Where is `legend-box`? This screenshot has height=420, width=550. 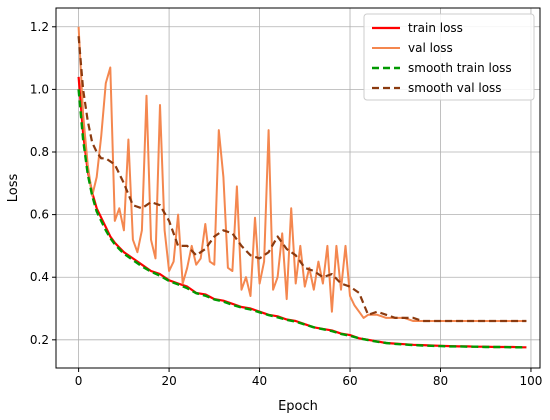
legend-box is located at coordinates (449, 57).